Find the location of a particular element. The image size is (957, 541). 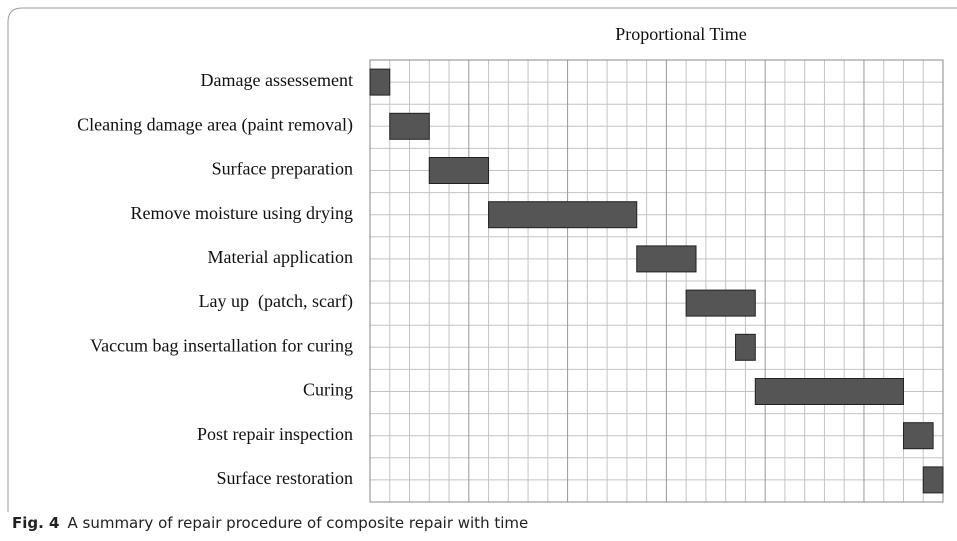

task-label: Material application is located at coordinates (280, 257).